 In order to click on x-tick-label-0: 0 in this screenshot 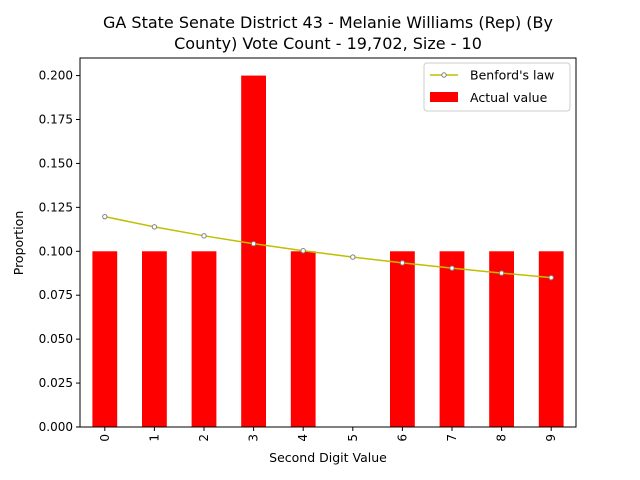, I will do `click(105, 438)`.